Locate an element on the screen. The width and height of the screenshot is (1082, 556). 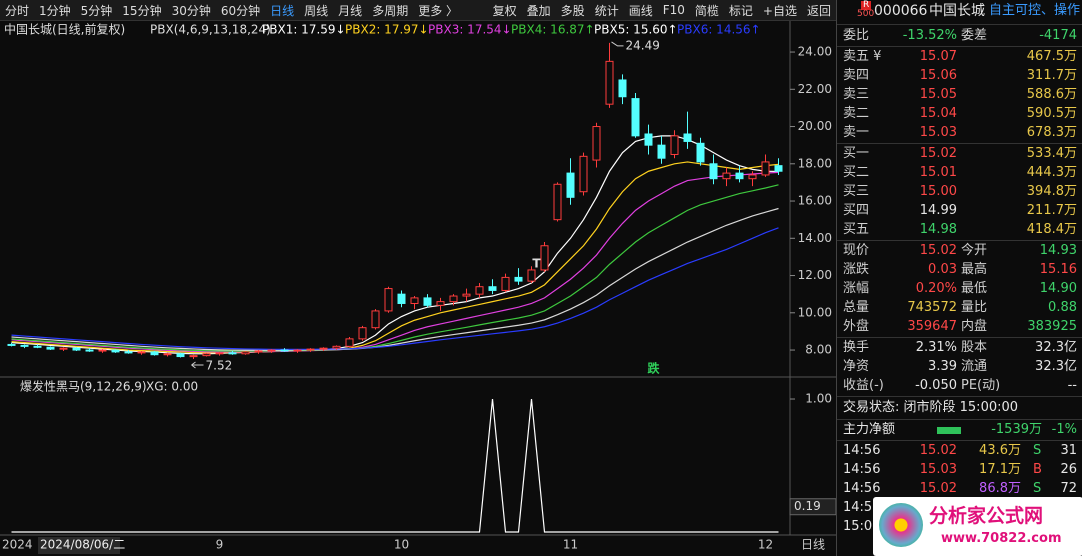
y-tick-label: 24.00 is located at coordinates (815, 52).